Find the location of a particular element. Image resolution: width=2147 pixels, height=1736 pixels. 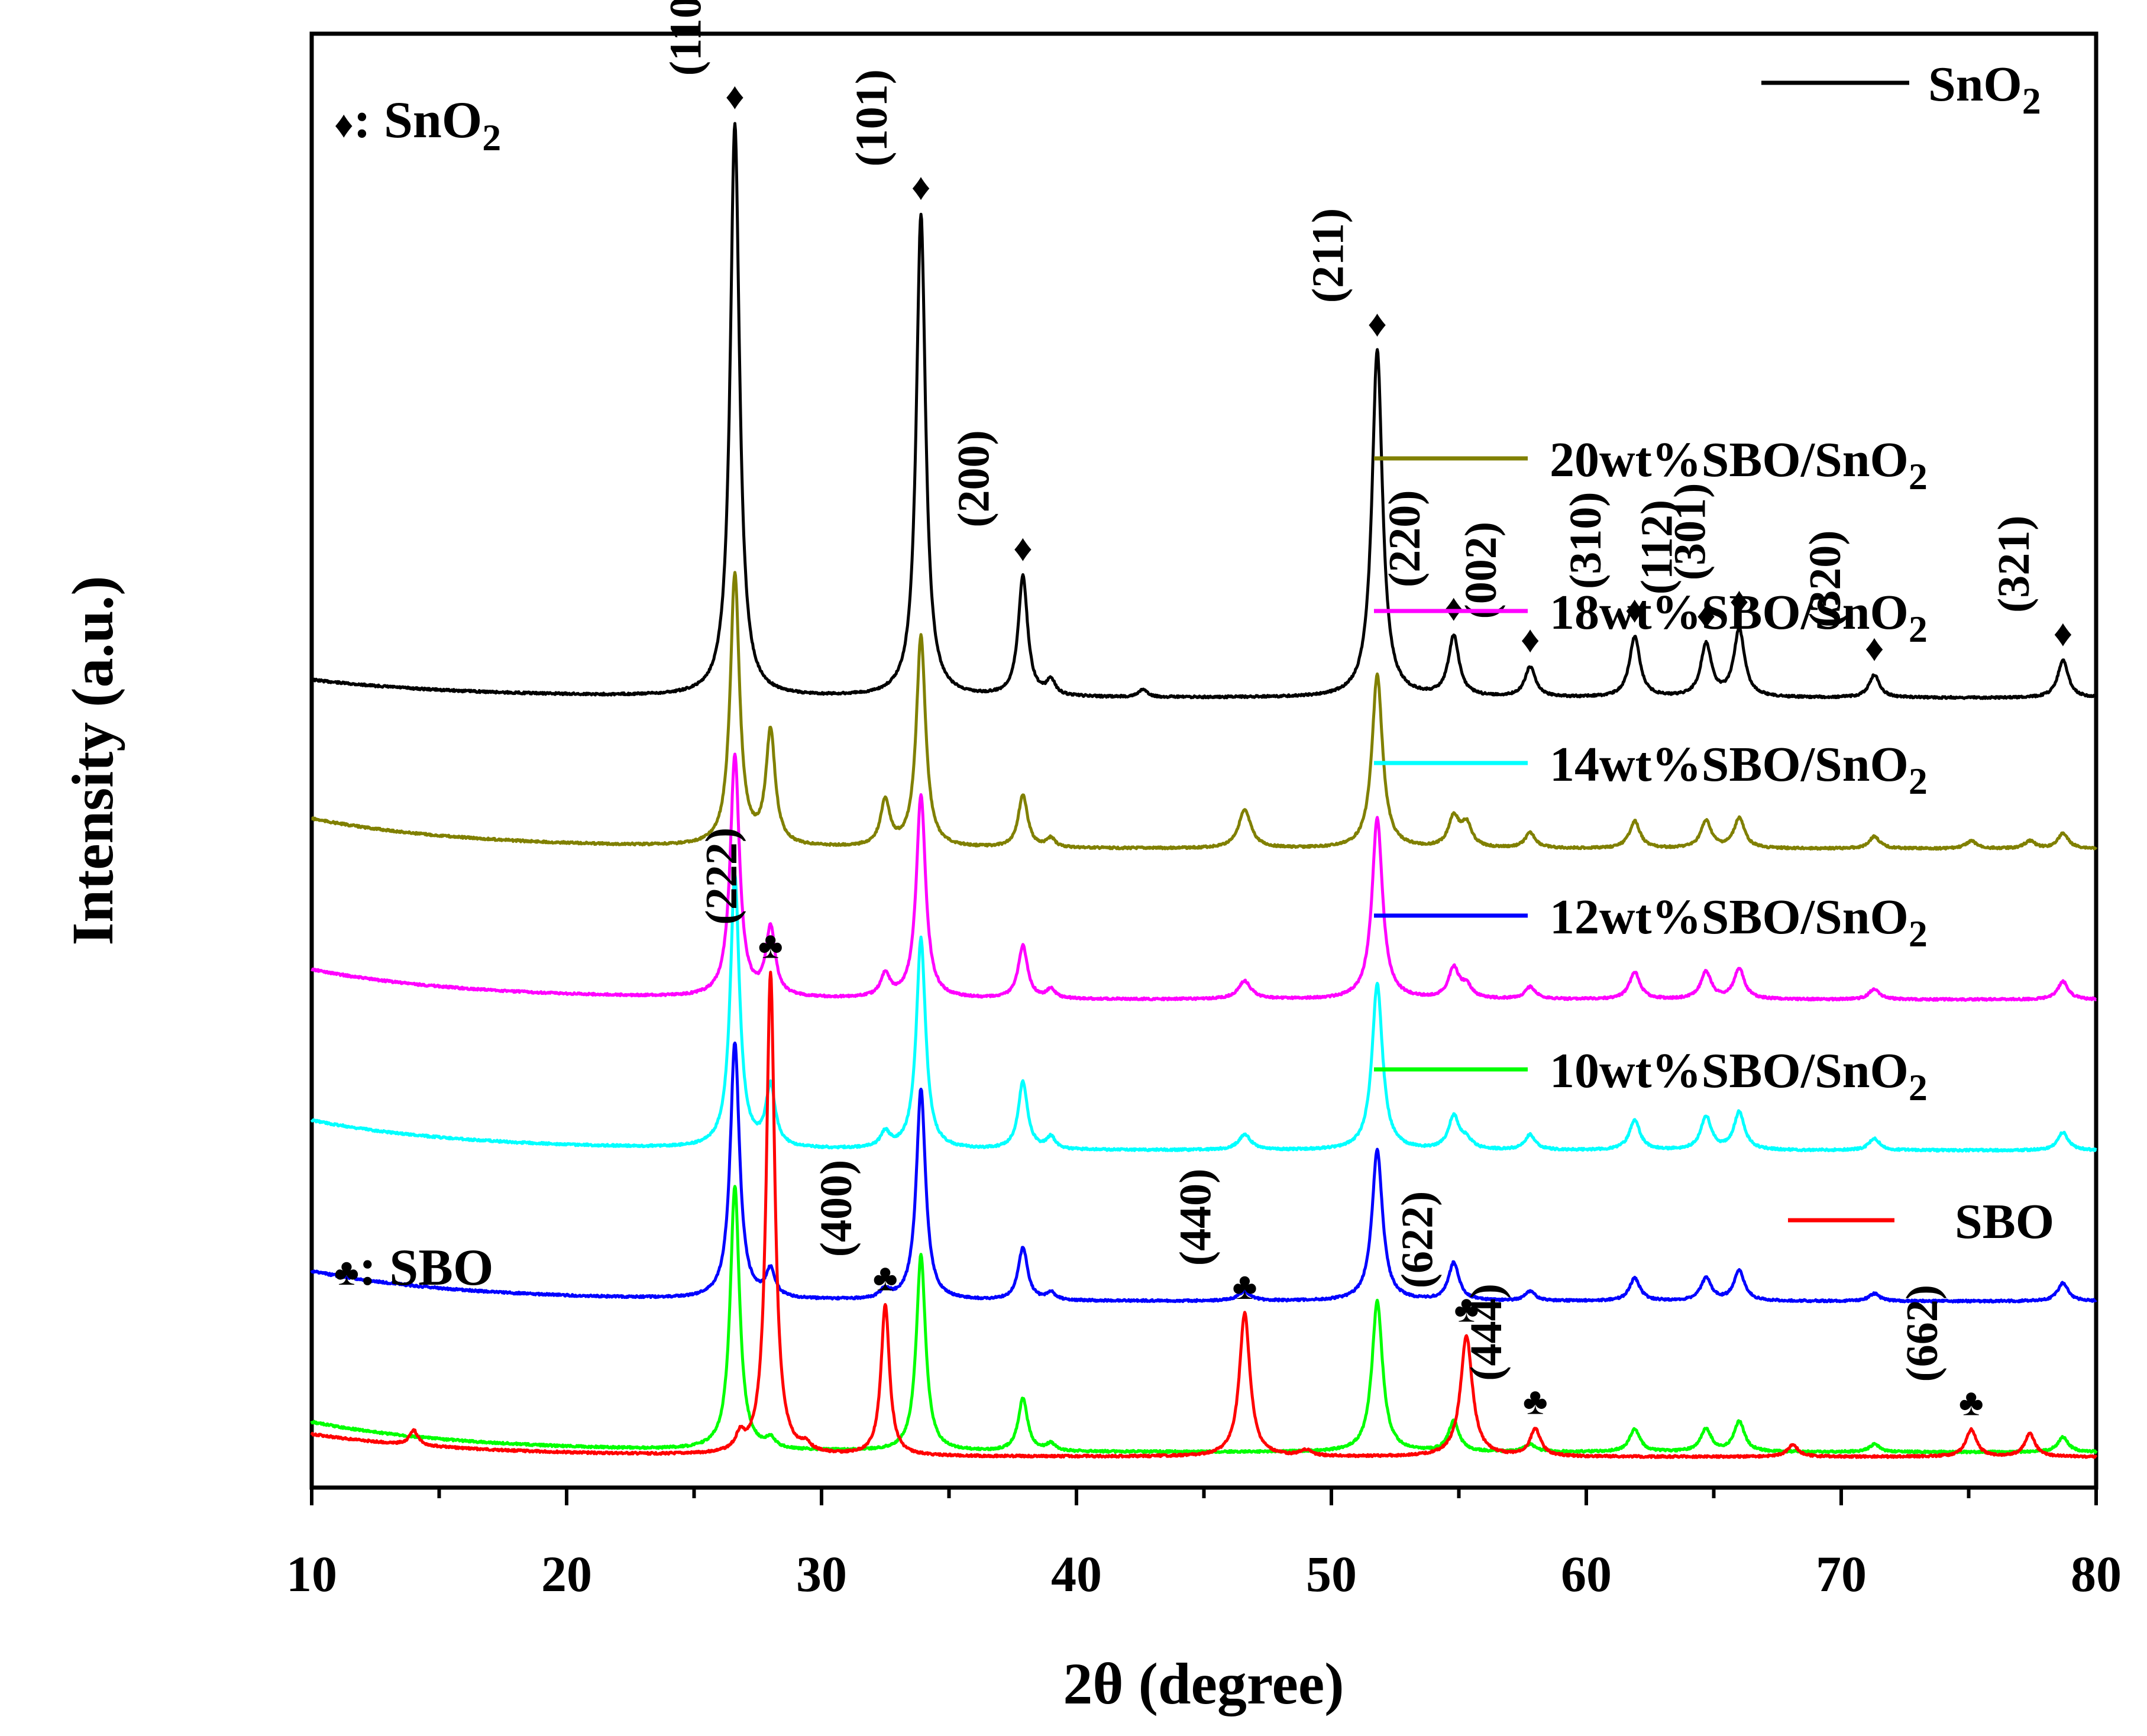

series-line-14wt-sbo-sno2 is located at coordinates (1203, 1013).